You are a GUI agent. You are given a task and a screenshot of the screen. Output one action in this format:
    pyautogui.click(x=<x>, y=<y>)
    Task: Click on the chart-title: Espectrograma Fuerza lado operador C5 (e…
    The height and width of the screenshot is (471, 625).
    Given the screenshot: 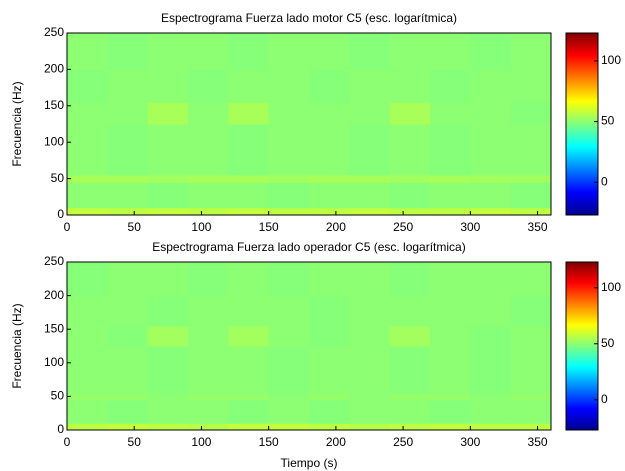 What is the action you would take?
    pyautogui.click(x=308, y=247)
    